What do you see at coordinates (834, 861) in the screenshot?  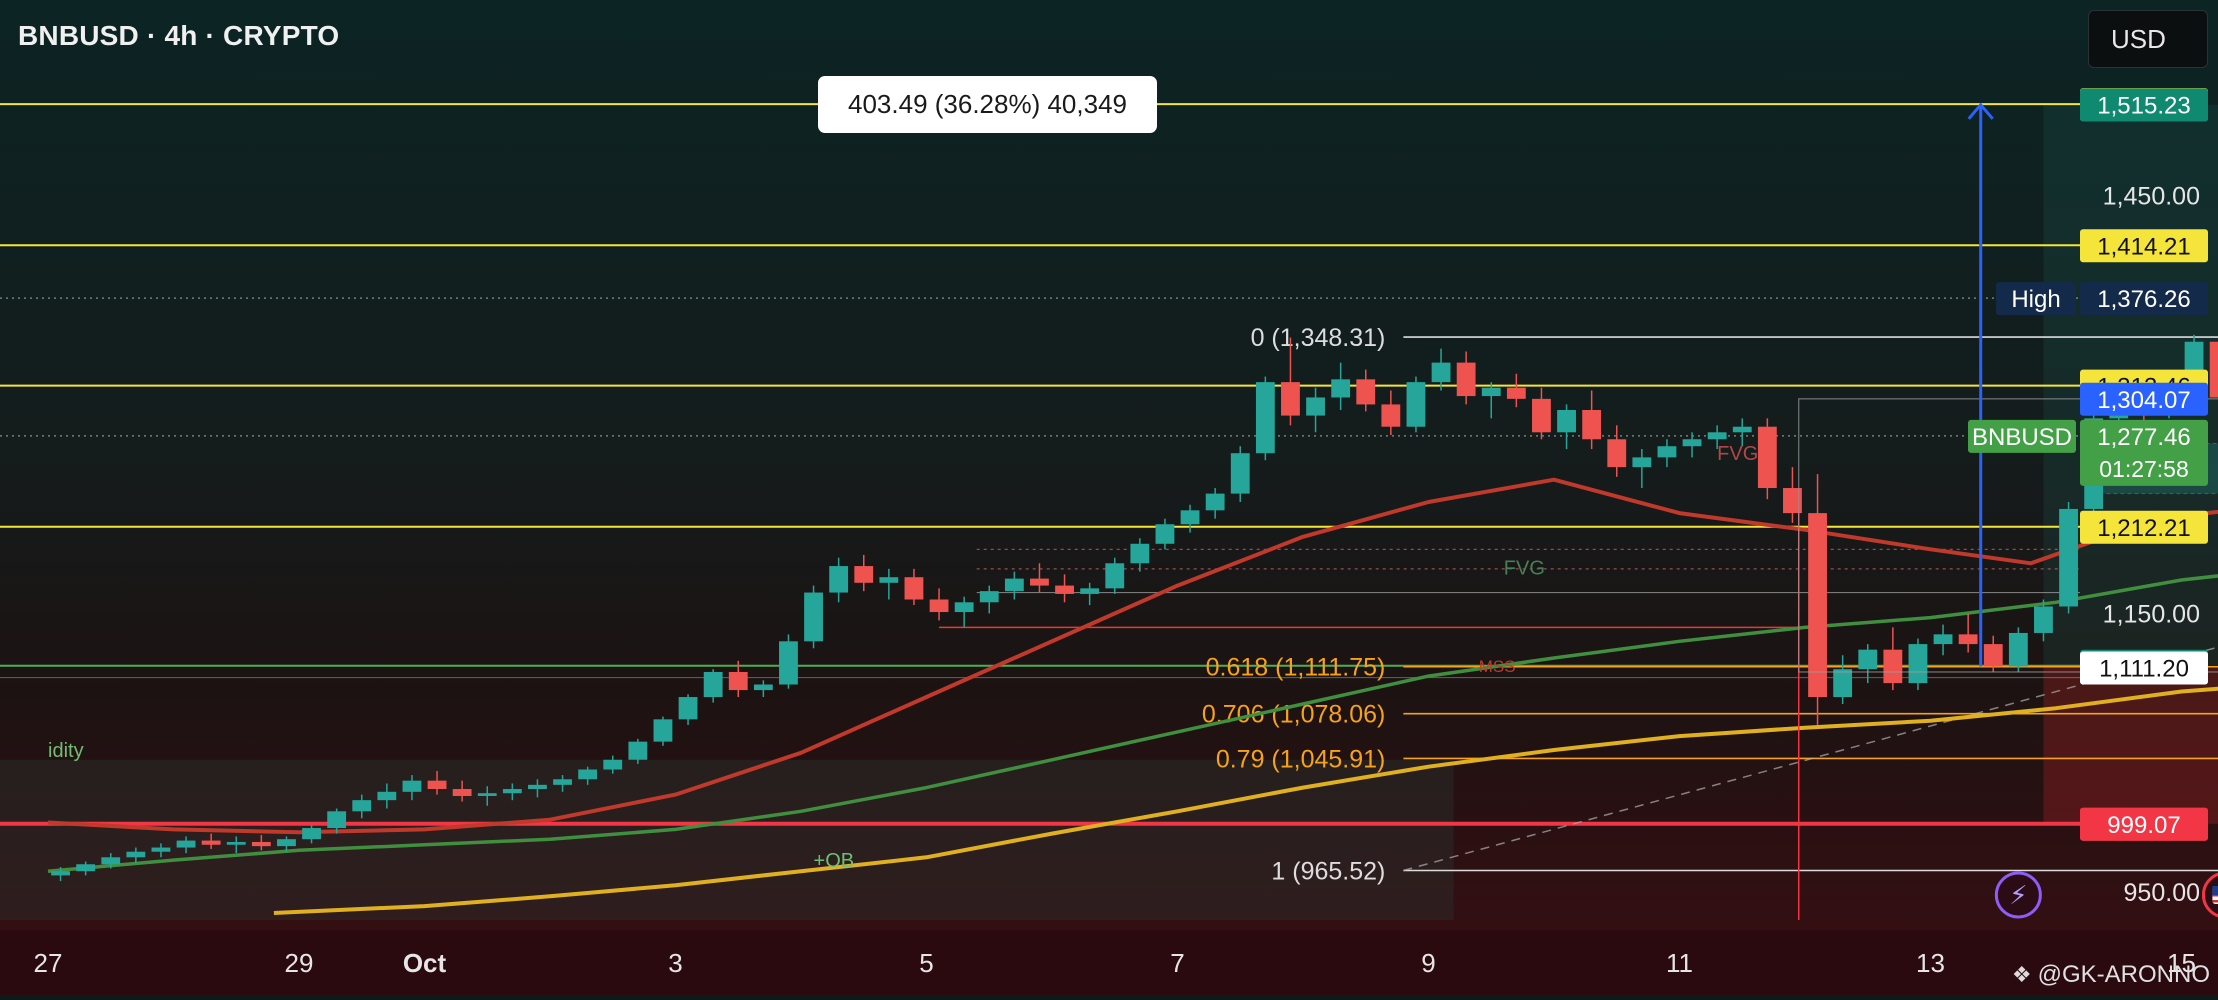 I see `annotation-4: +OB` at bounding box center [834, 861].